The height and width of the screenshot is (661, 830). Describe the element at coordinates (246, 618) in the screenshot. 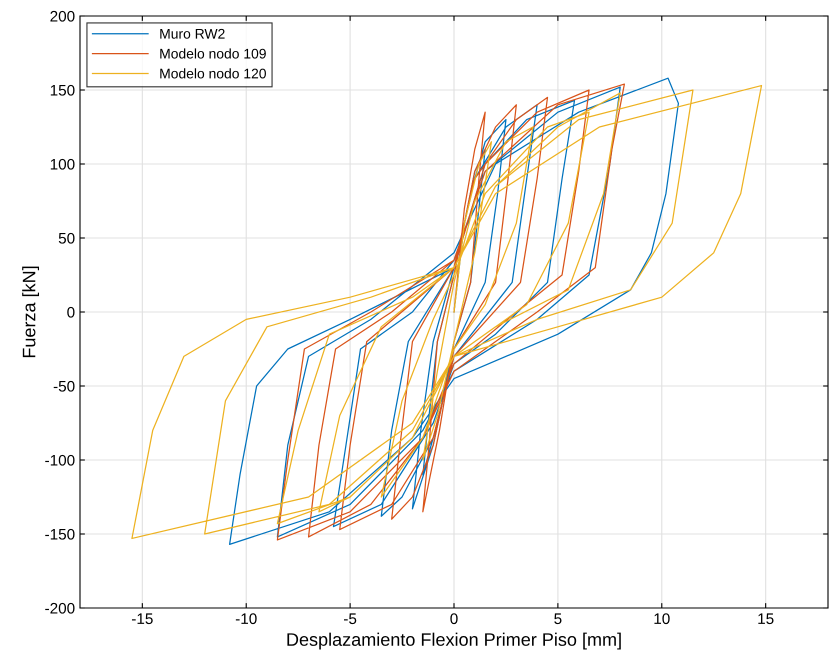

I see `x-tick-label: -10` at that location.